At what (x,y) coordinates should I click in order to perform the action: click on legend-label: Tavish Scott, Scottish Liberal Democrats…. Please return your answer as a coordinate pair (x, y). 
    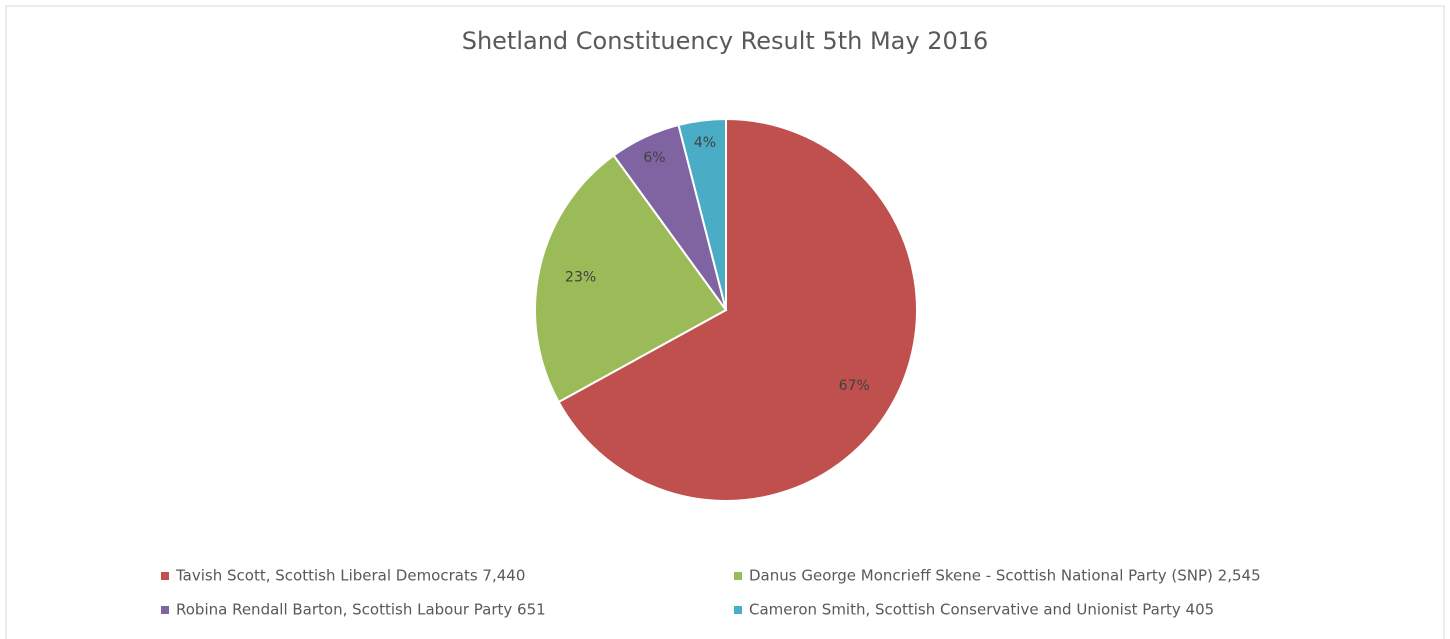
    Looking at the image, I should click on (350, 576).